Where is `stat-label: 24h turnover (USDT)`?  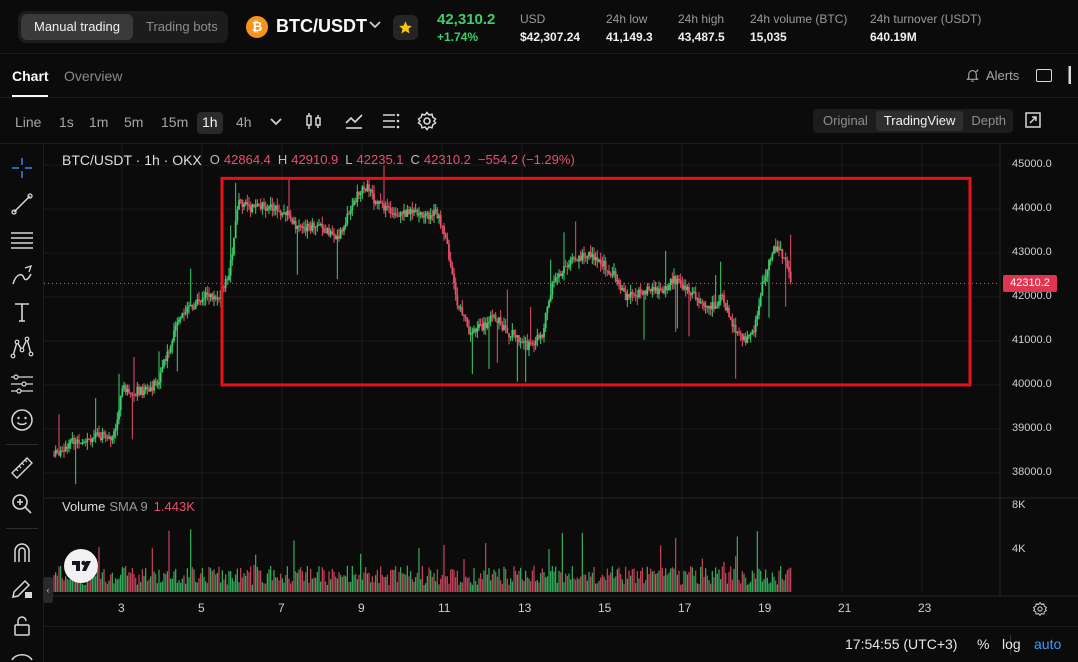
stat-label: 24h turnover (USDT) is located at coordinates (926, 19).